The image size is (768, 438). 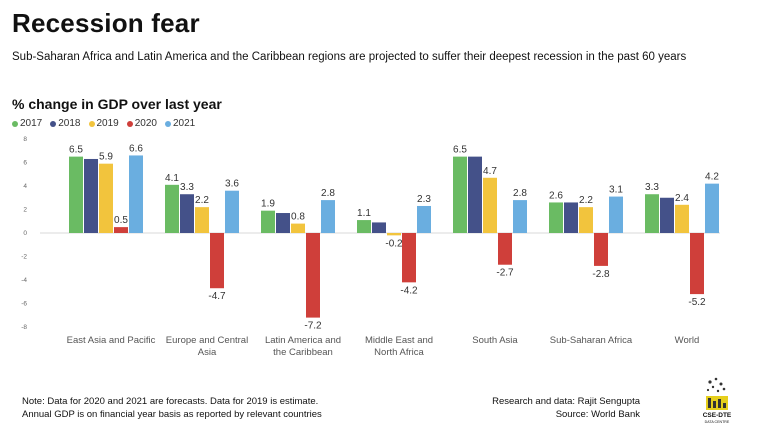 I want to click on legend-item-2021: 2021, so click(x=180, y=123).